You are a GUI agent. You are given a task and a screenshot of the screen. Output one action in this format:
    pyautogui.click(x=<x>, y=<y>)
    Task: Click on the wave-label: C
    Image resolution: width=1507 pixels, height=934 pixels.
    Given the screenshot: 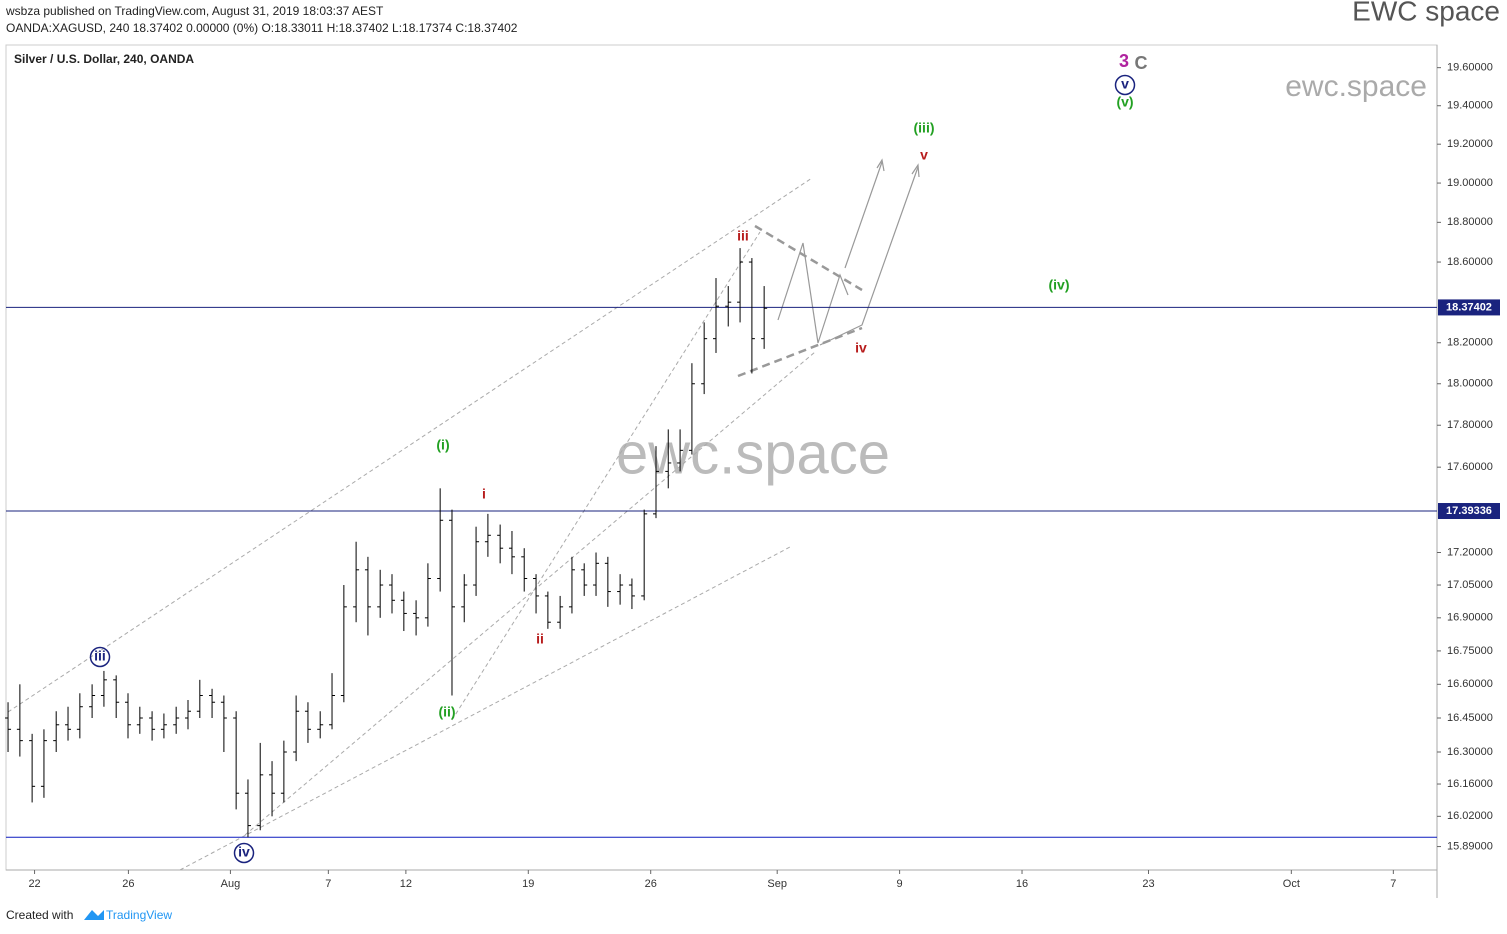 What is the action you would take?
    pyautogui.click(x=1141, y=63)
    